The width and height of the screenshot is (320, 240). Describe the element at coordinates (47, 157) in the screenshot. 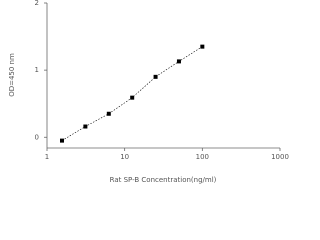

I see `x-tick-label: 1` at that location.